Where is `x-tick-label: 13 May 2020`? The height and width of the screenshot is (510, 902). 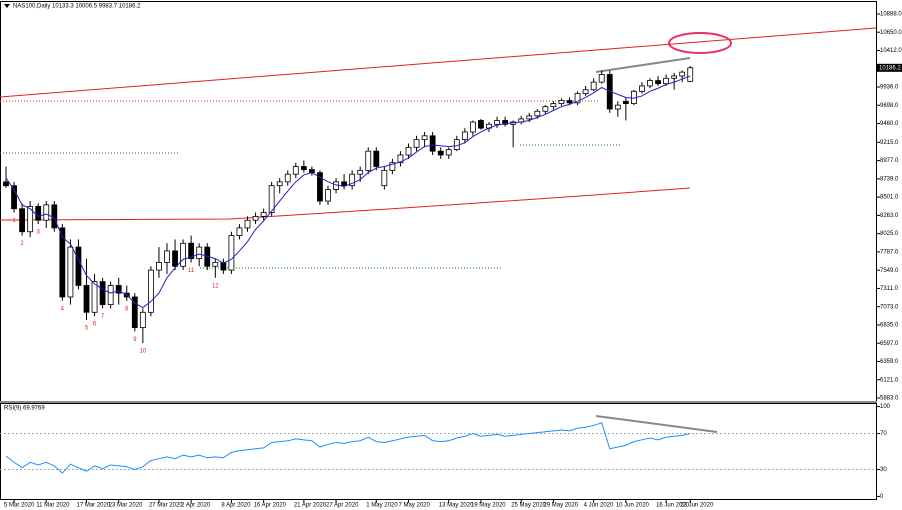 x-tick-label: 13 May 2020 is located at coordinates (456, 506).